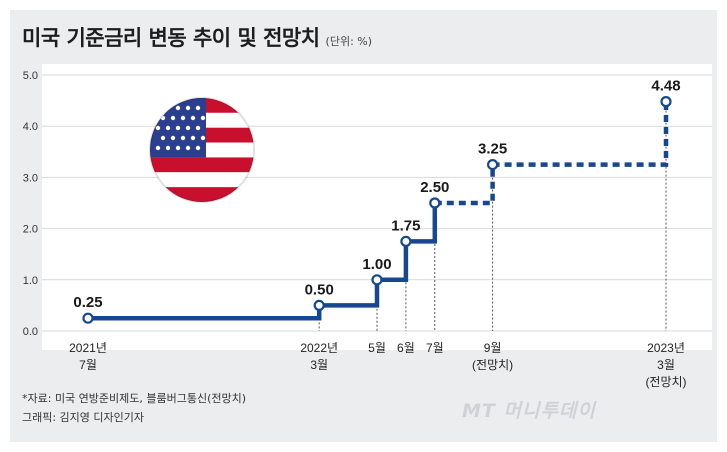 The image size is (727, 452). What do you see at coordinates (529, 411) in the screenshot?
I see `watermark-logo: MT 머니투데이` at bounding box center [529, 411].